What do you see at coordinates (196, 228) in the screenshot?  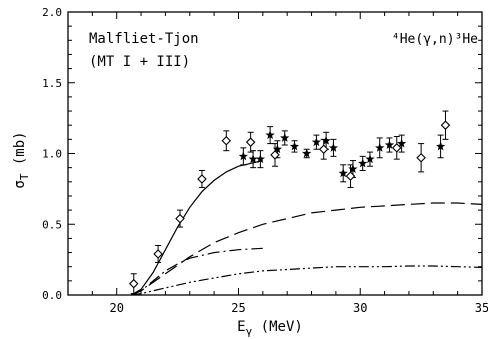 I see `curve-solid` at bounding box center [196, 228].